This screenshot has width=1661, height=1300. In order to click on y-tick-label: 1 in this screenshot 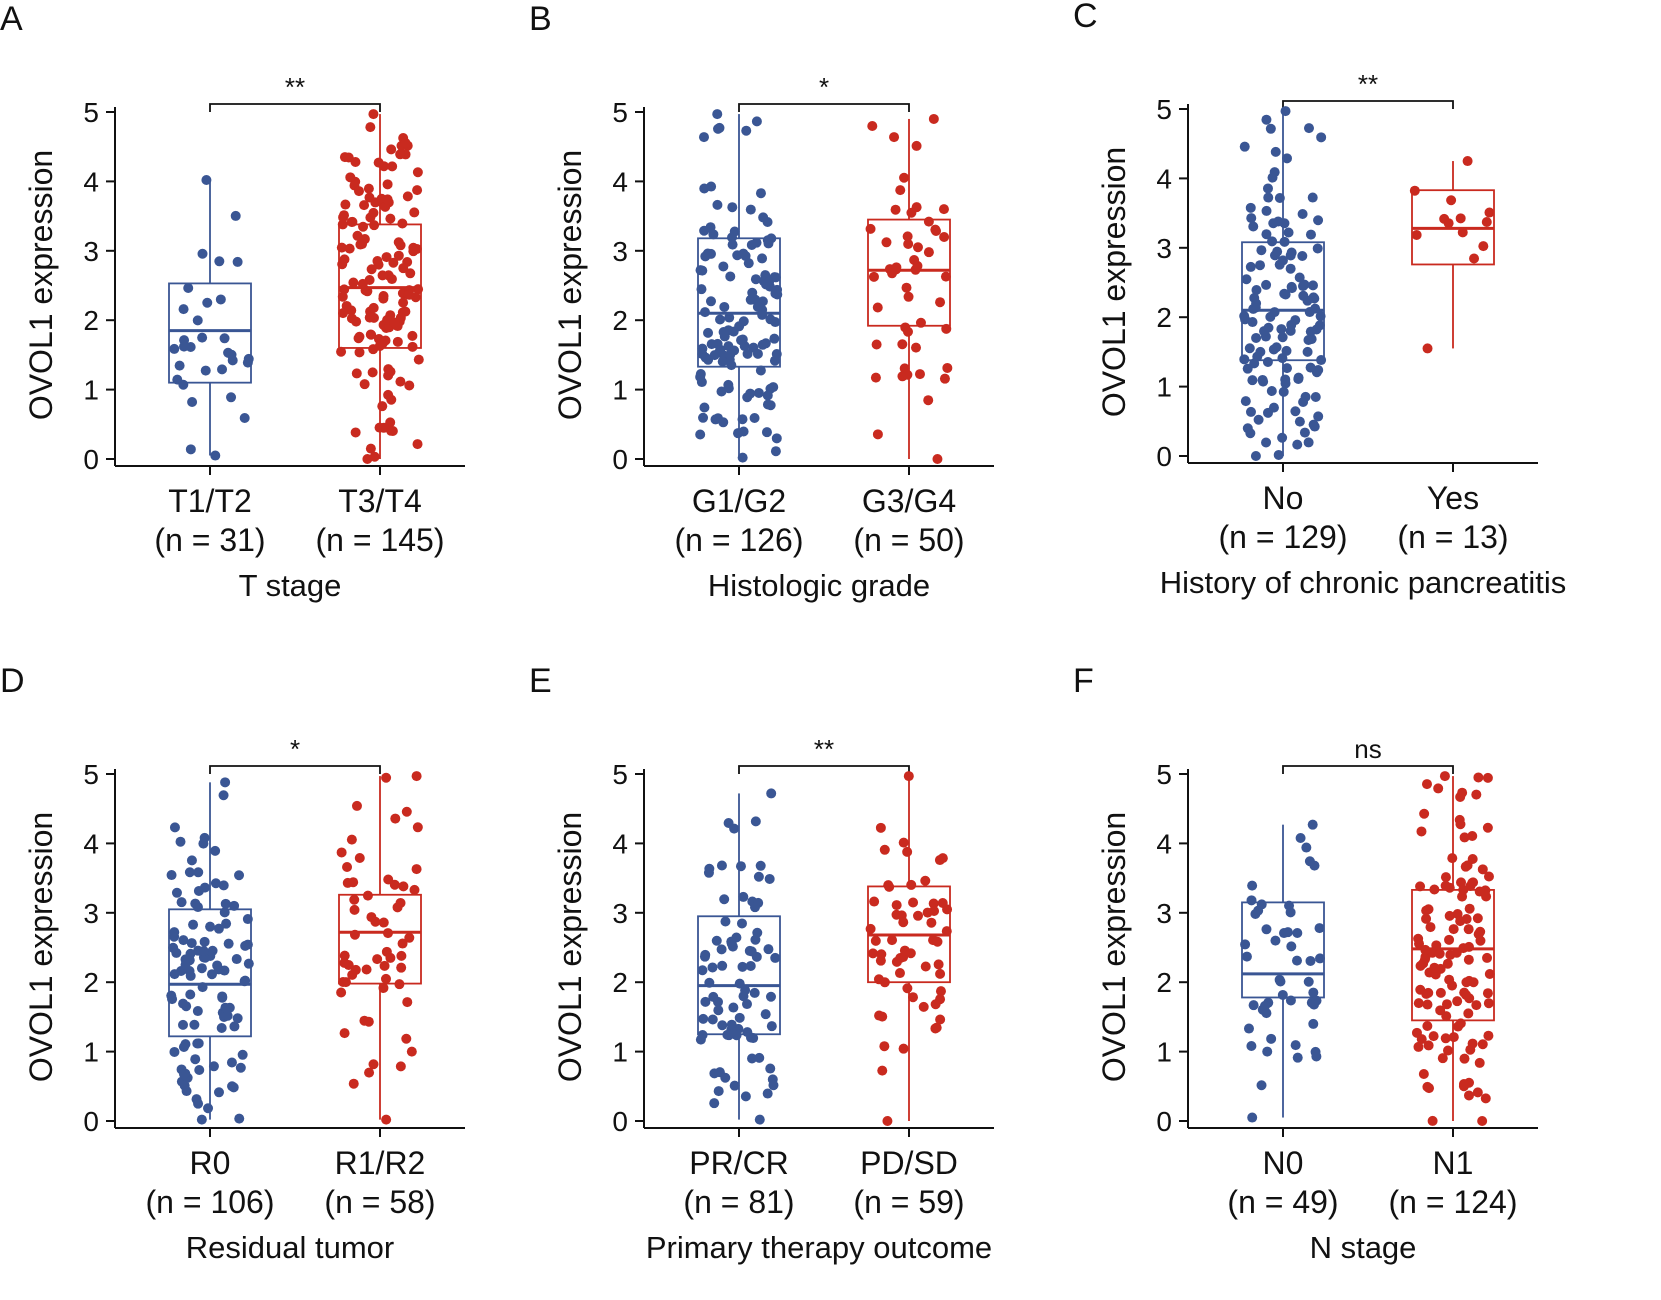, I will do `click(620, 1052)`.